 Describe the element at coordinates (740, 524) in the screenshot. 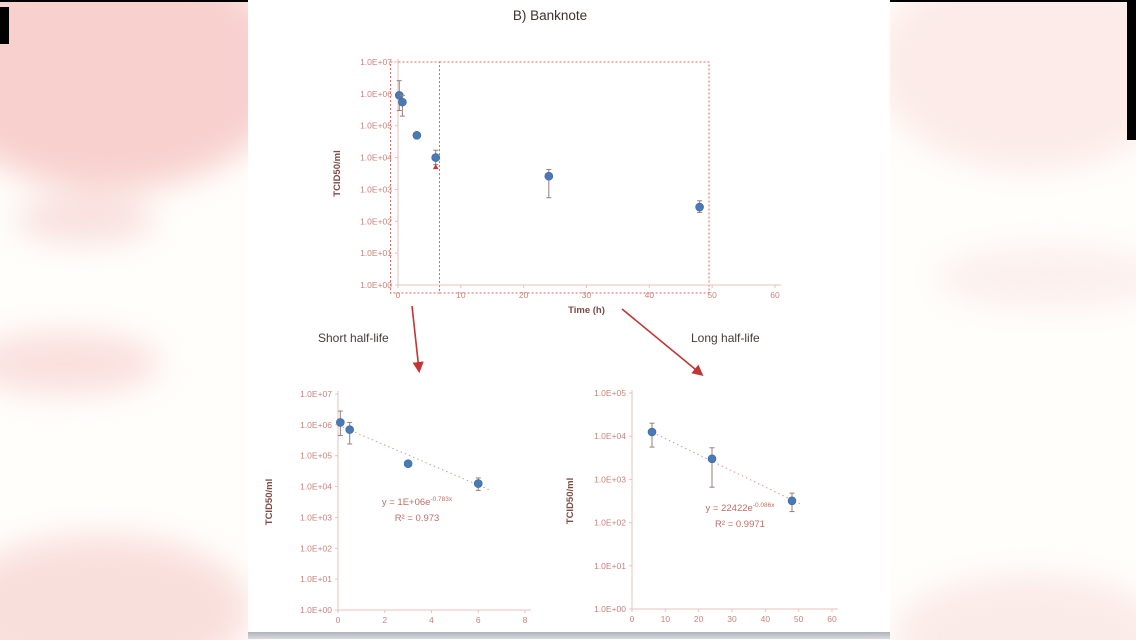

I see `svg-text: R² = 0.9971` at that location.